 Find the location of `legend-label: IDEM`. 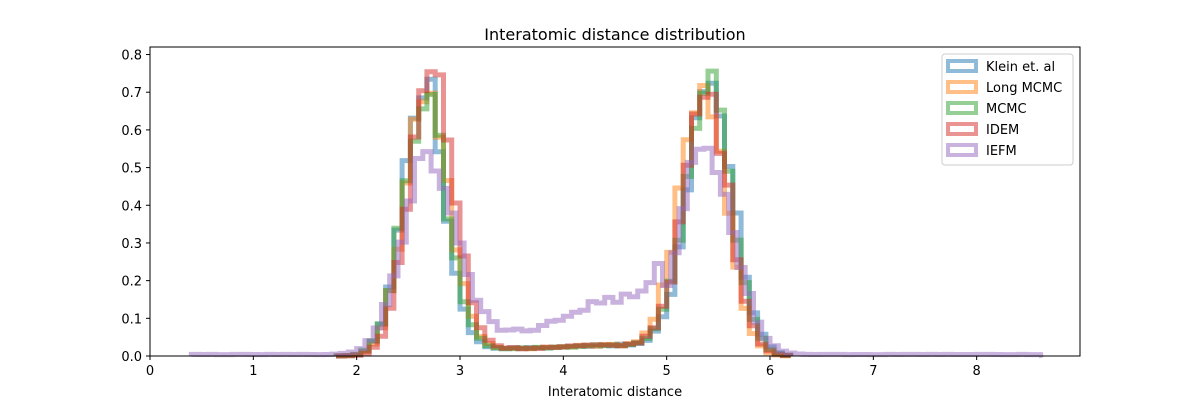

legend-label: IDEM is located at coordinates (1002, 130).